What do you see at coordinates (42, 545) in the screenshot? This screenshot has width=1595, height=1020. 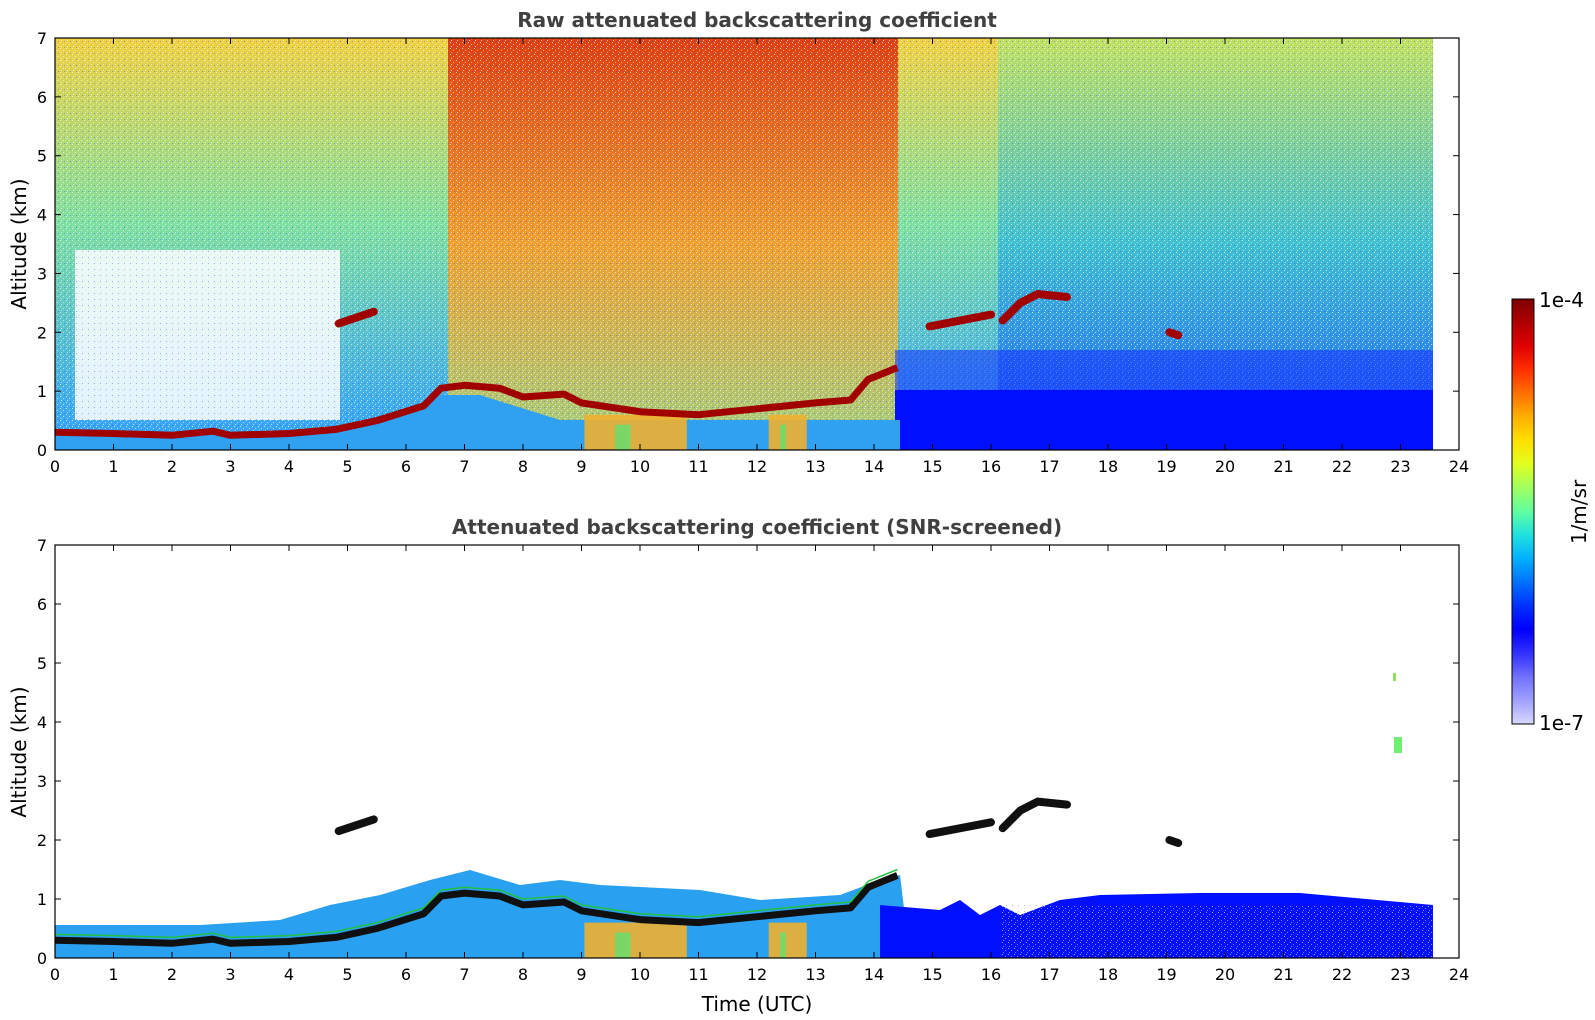 I see `y-tick-label: 7` at bounding box center [42, 545].